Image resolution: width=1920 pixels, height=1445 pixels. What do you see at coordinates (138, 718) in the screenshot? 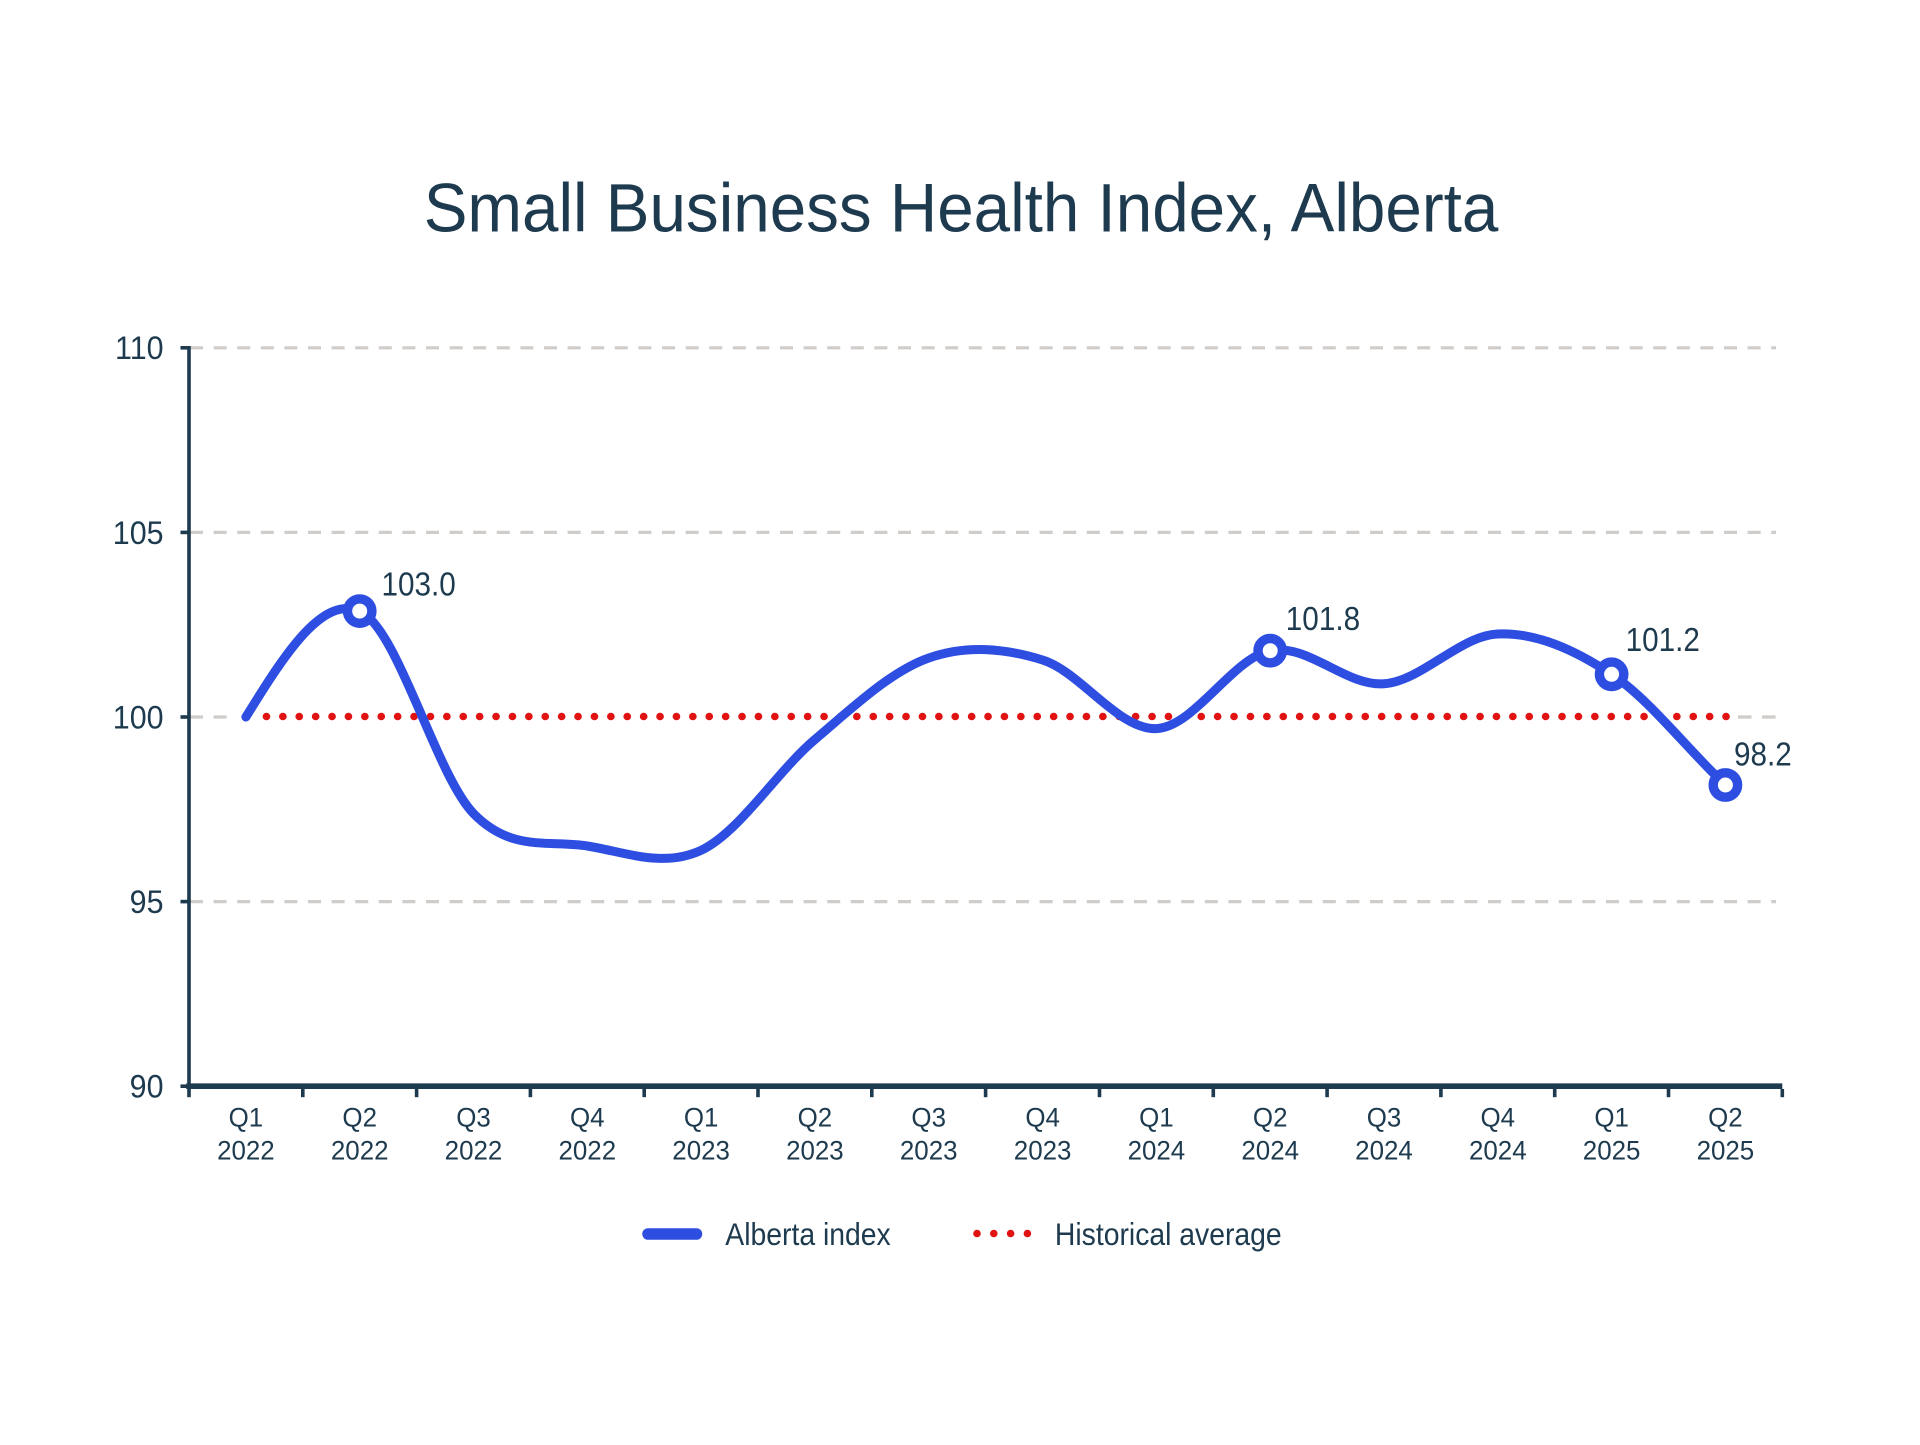
I see `svg-text: 100` at bounding box center [138, 718].